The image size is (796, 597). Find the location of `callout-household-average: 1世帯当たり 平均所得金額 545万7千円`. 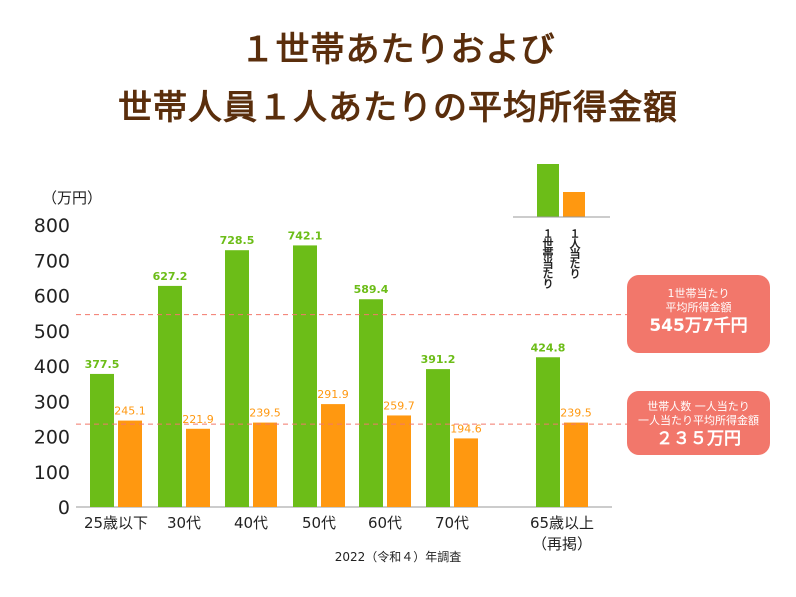

callout-household-average: 1世帯当たり 平均所得金額 545万7千円 is located at coordinates (698, 314).